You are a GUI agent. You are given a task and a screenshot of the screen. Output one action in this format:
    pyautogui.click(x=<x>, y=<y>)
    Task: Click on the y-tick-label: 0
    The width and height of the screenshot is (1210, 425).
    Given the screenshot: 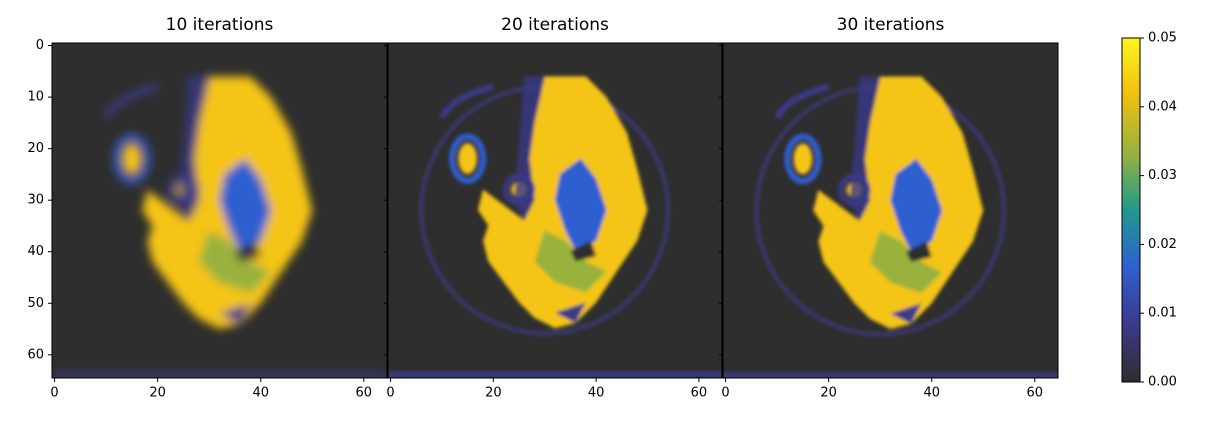 What is the action you would take?
    pyautogui.click(x=40, y=45)
    